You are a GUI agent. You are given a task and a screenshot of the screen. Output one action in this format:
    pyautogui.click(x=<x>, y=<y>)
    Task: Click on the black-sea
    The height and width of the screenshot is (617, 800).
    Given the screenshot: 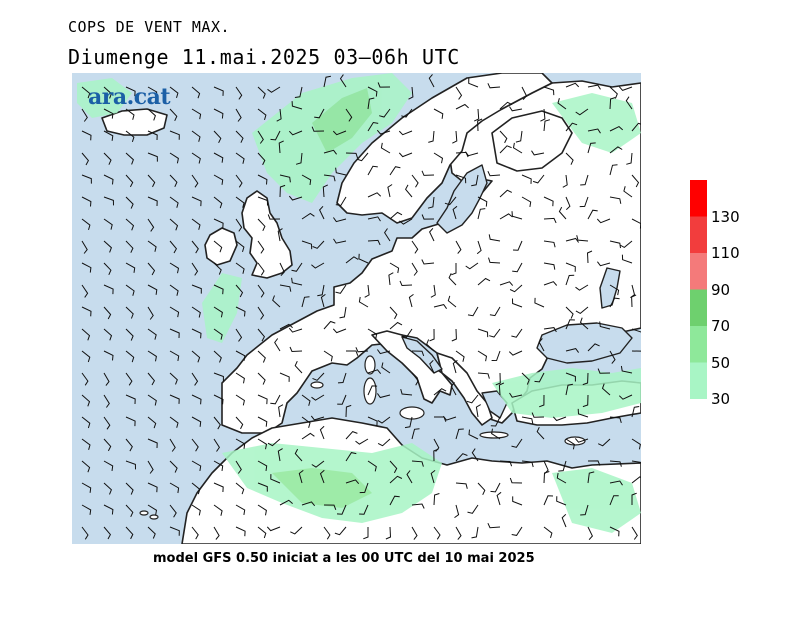 What is the action you would take?
    pyautogui.click(x=584, y=343)
    